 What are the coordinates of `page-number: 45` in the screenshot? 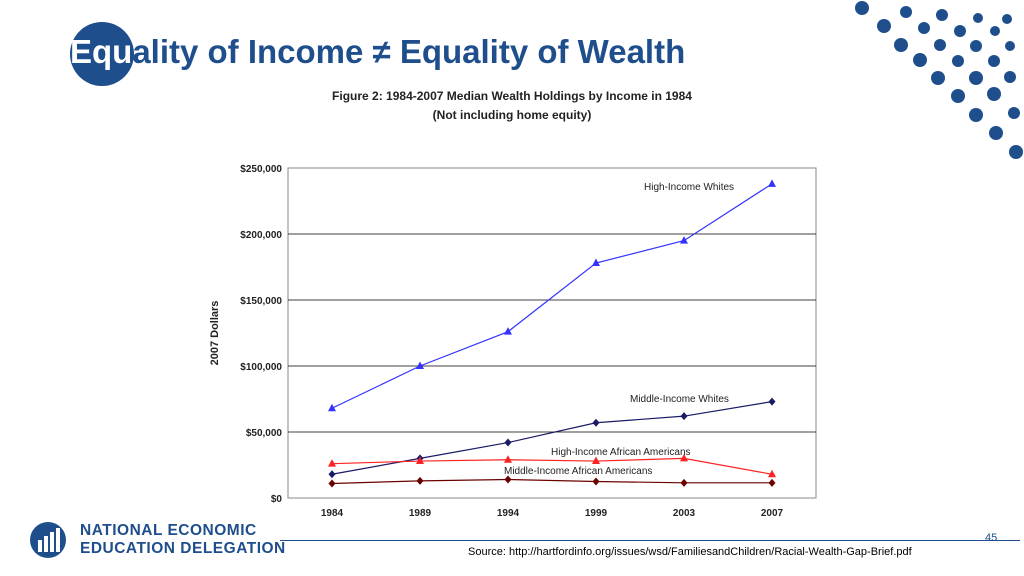 It's located at (991, 538).